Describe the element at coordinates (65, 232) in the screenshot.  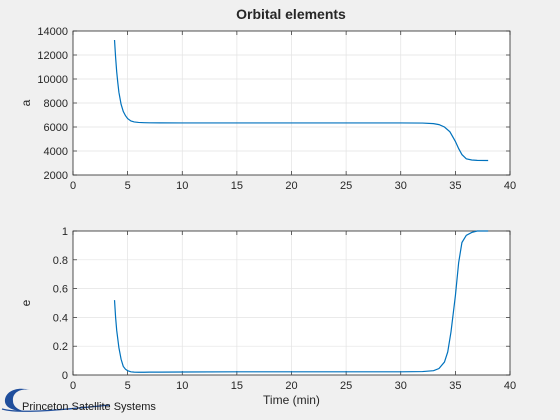
I see `y-tick-label: 1` at that location.